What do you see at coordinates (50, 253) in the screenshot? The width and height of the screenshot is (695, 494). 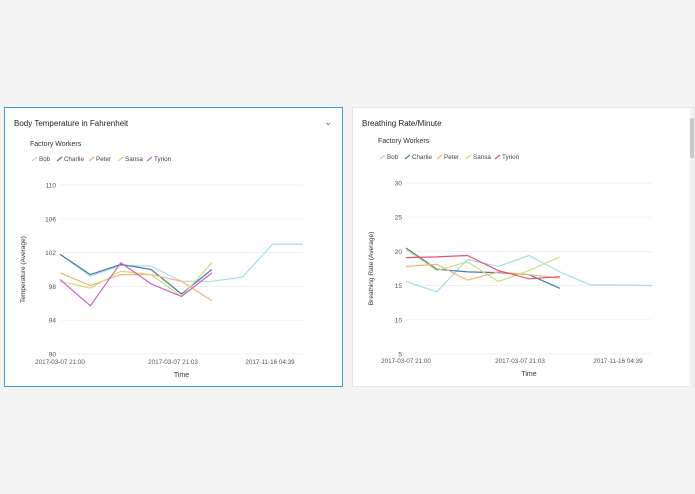 I see `y-tick-label: 102` at bounding box center [50, 253].